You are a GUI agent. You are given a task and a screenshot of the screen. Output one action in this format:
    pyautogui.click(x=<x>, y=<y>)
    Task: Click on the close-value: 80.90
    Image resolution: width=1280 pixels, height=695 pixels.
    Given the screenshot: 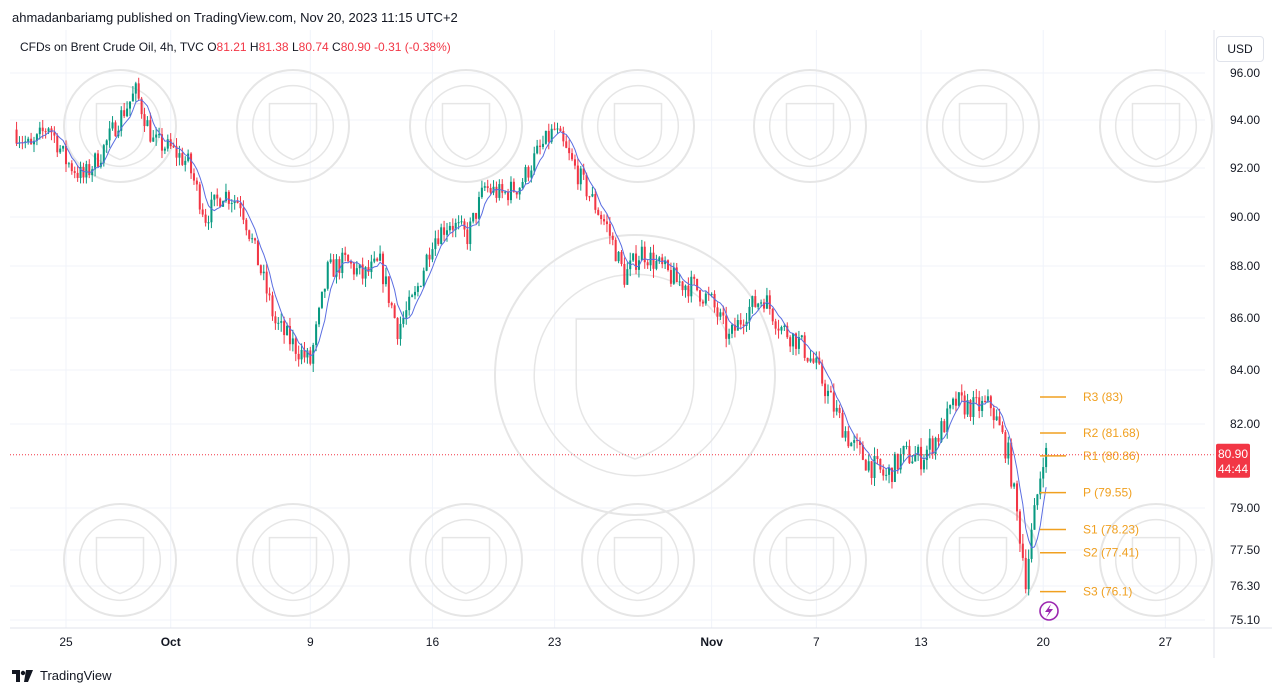 What is the action you would take?
    pyautogui.click(x=355, y=47)
    